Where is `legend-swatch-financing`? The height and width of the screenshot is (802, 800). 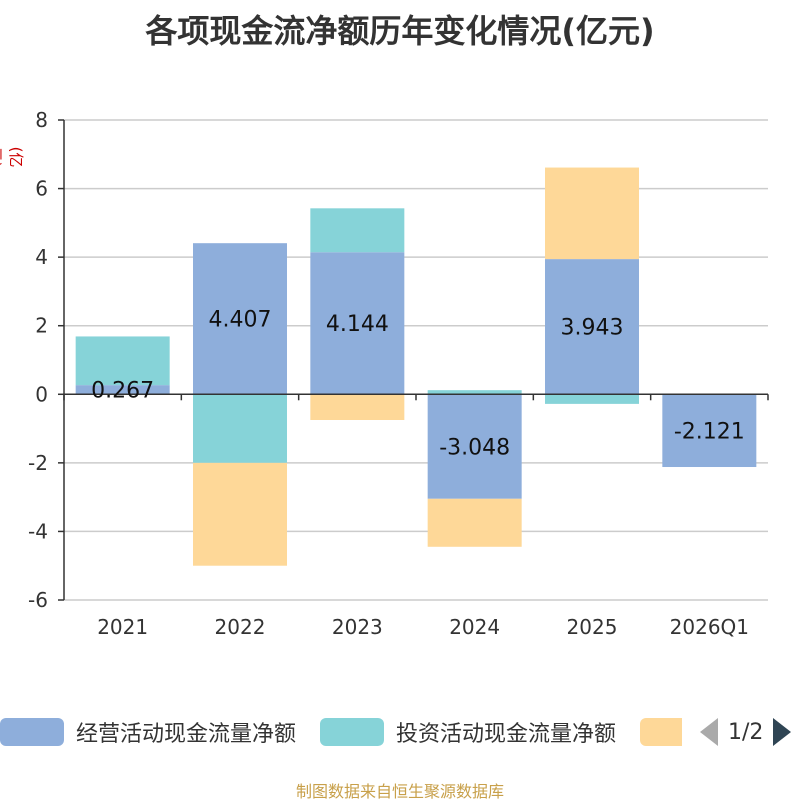
legend-swatch-financing is located at coordinates (661, 732).